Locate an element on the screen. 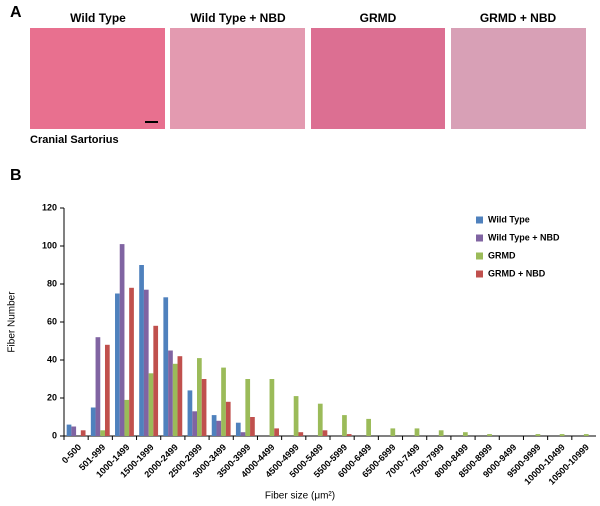  x-axis-label: Fiber size (μm²) is located at coordinates (300, 496).